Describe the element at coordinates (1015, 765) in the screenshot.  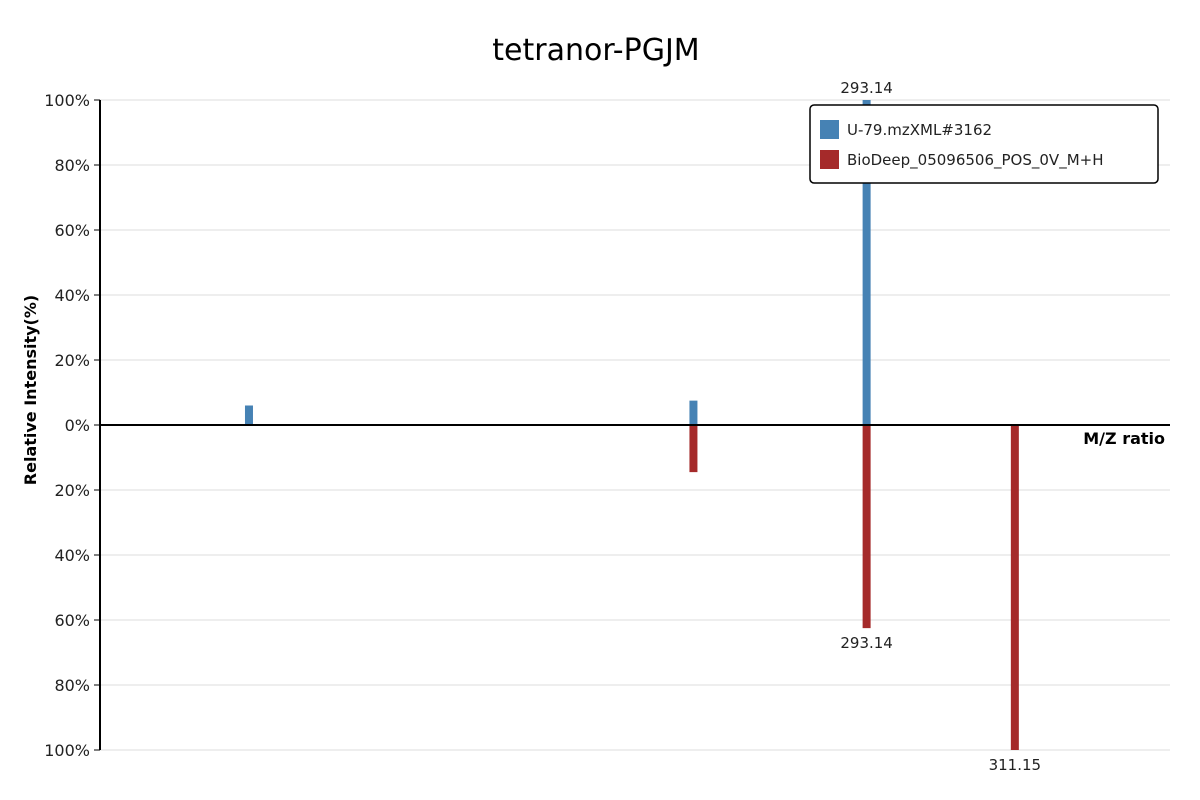
I see `peak-label: 311.15` at that location.